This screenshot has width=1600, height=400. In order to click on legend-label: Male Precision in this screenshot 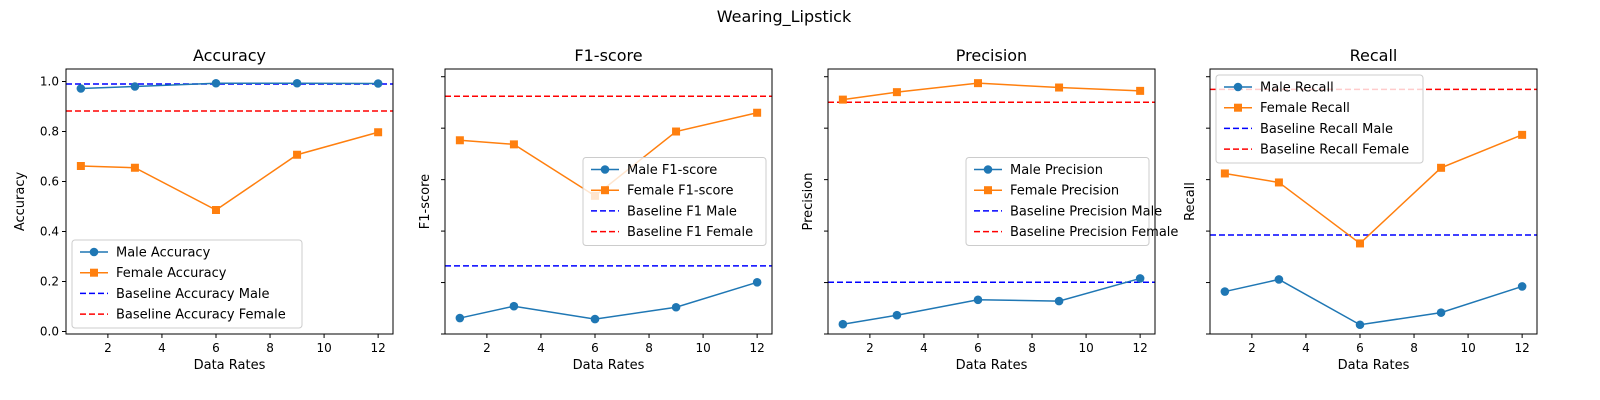, I will do `click(1056, 170)`.